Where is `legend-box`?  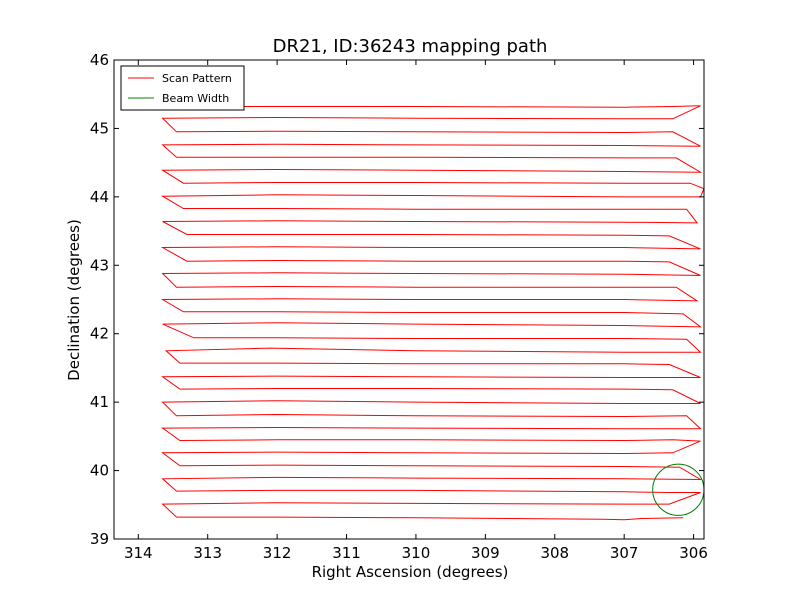 legend-box is located at coordinates (182, 88).